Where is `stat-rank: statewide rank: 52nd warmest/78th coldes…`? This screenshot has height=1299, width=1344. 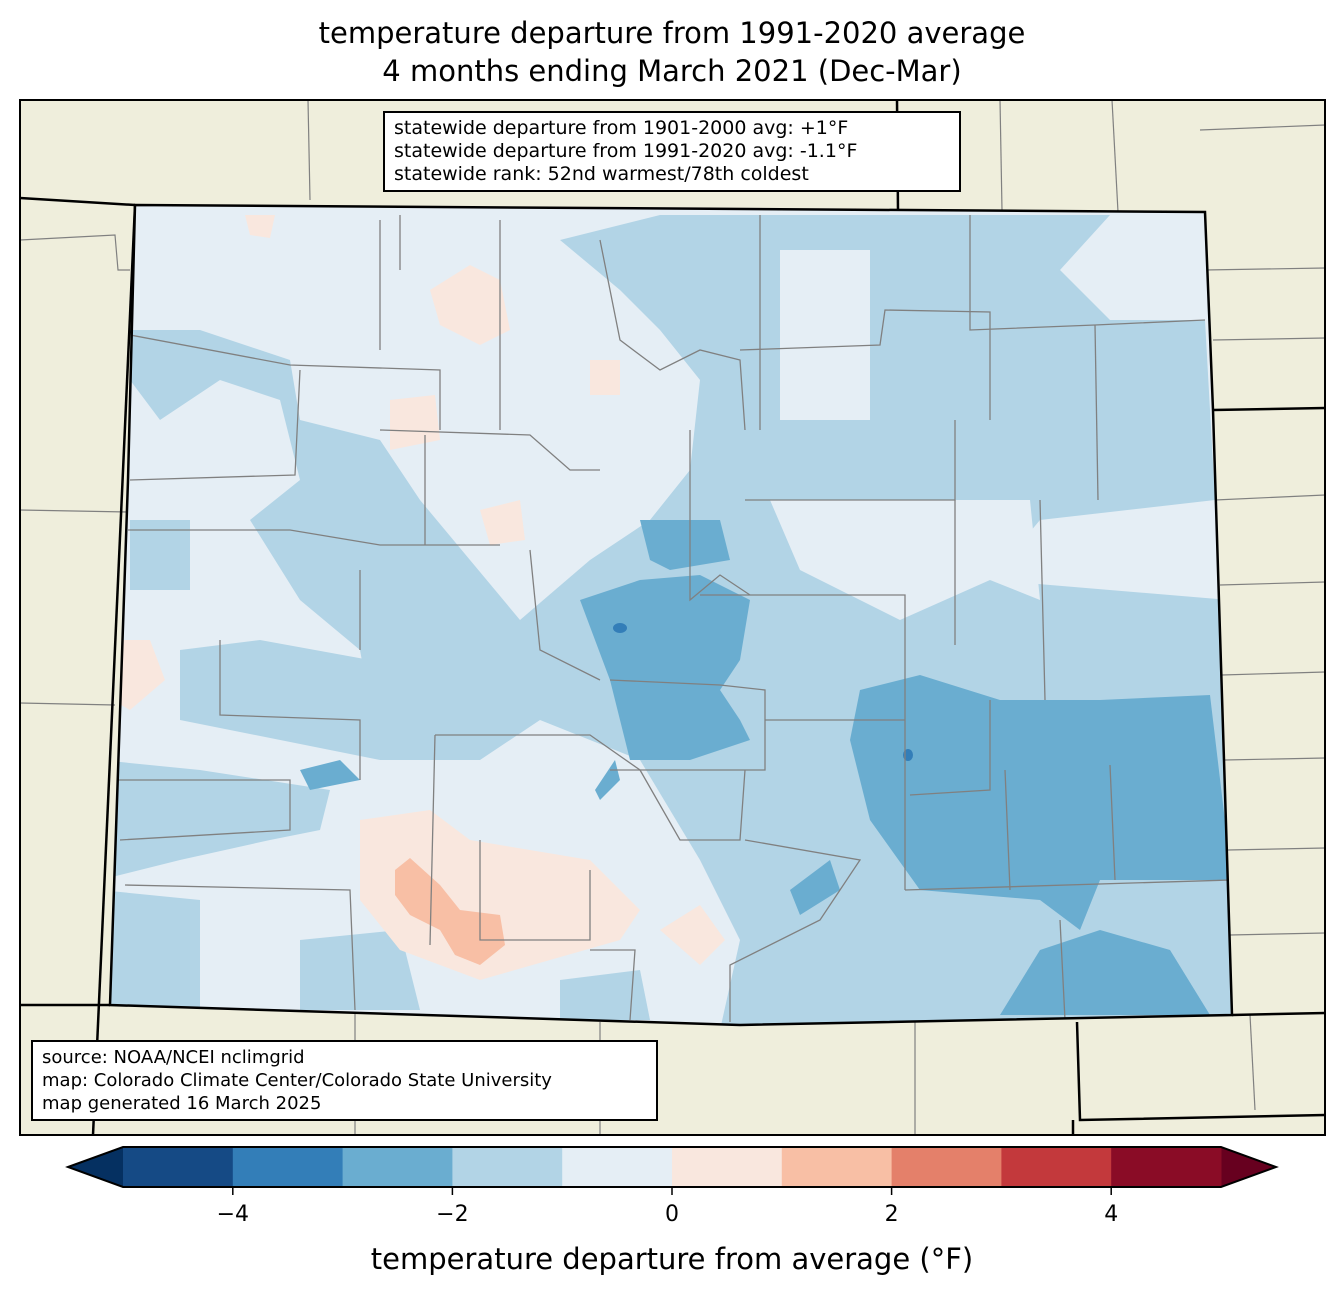 stat-rank: statewide rank: 52nd warmest/78th coldes… is located at coordinates (601, 174).